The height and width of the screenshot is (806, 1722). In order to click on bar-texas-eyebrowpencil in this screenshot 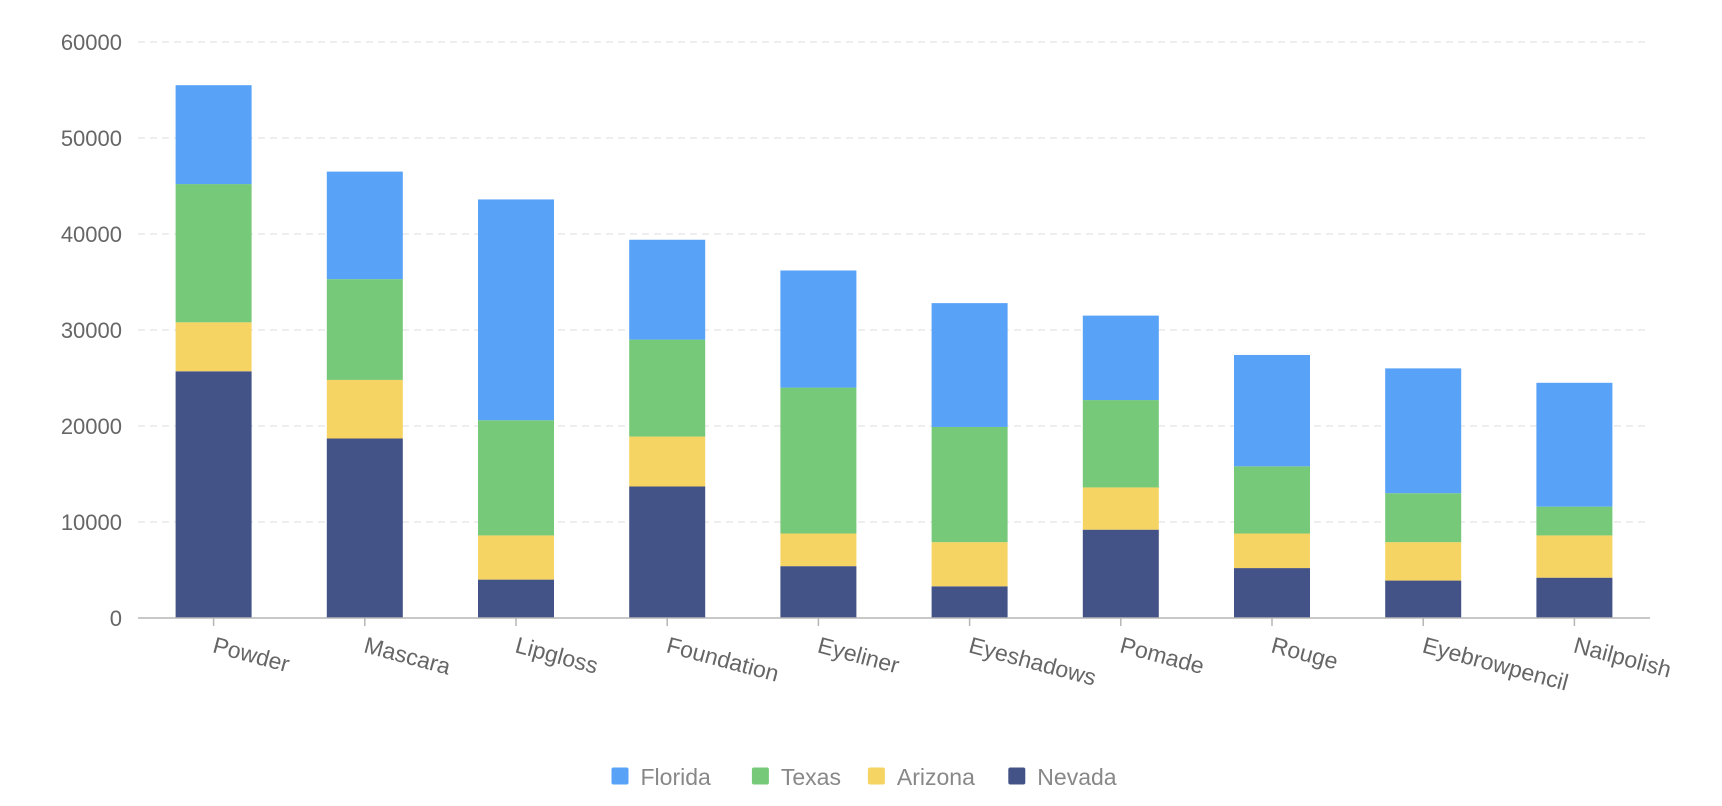, I will do `click(1423, 518)`.